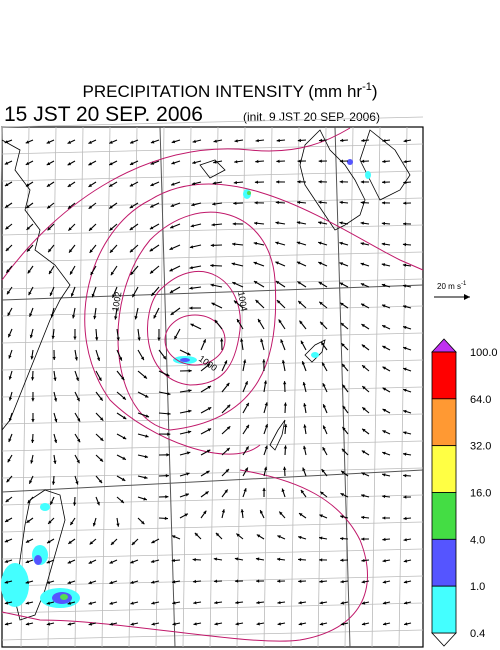 The image size is (500, 650). Describe the element at coordinates (477, 634) in the screenshot. I see `colorbar-label: 0.4` at that location.